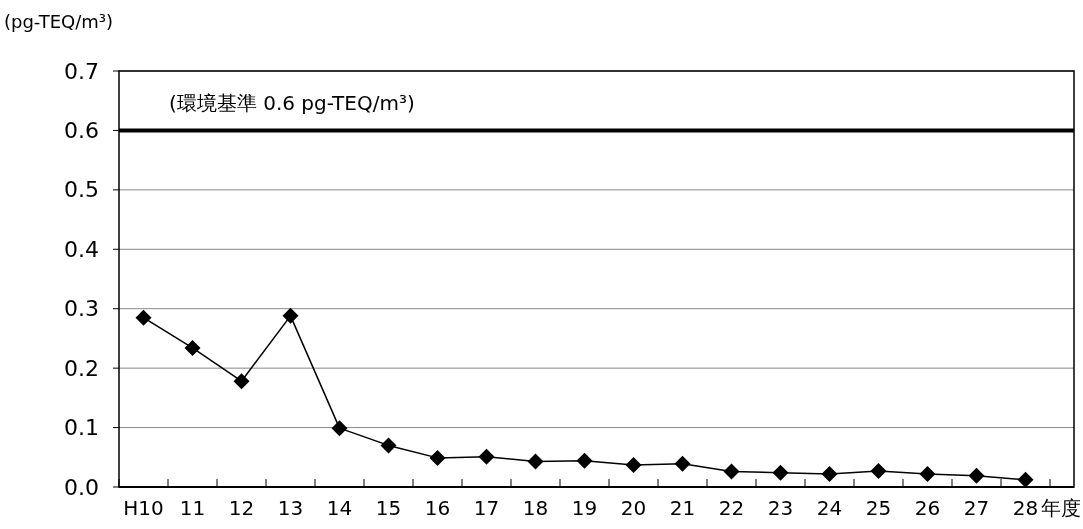 The width and height of the screenshot is (1083, 529). I want to click on ref-line-label: (環境基準 0.6 pg-TEQ/m³), so click(292, 103).